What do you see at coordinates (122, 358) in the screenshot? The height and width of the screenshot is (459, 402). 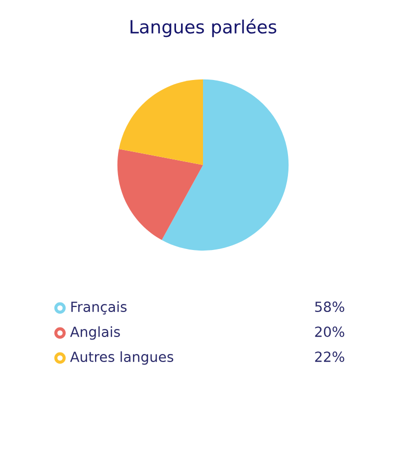 I see `legend-label: Autres langues` at bounding box center [122, 358].